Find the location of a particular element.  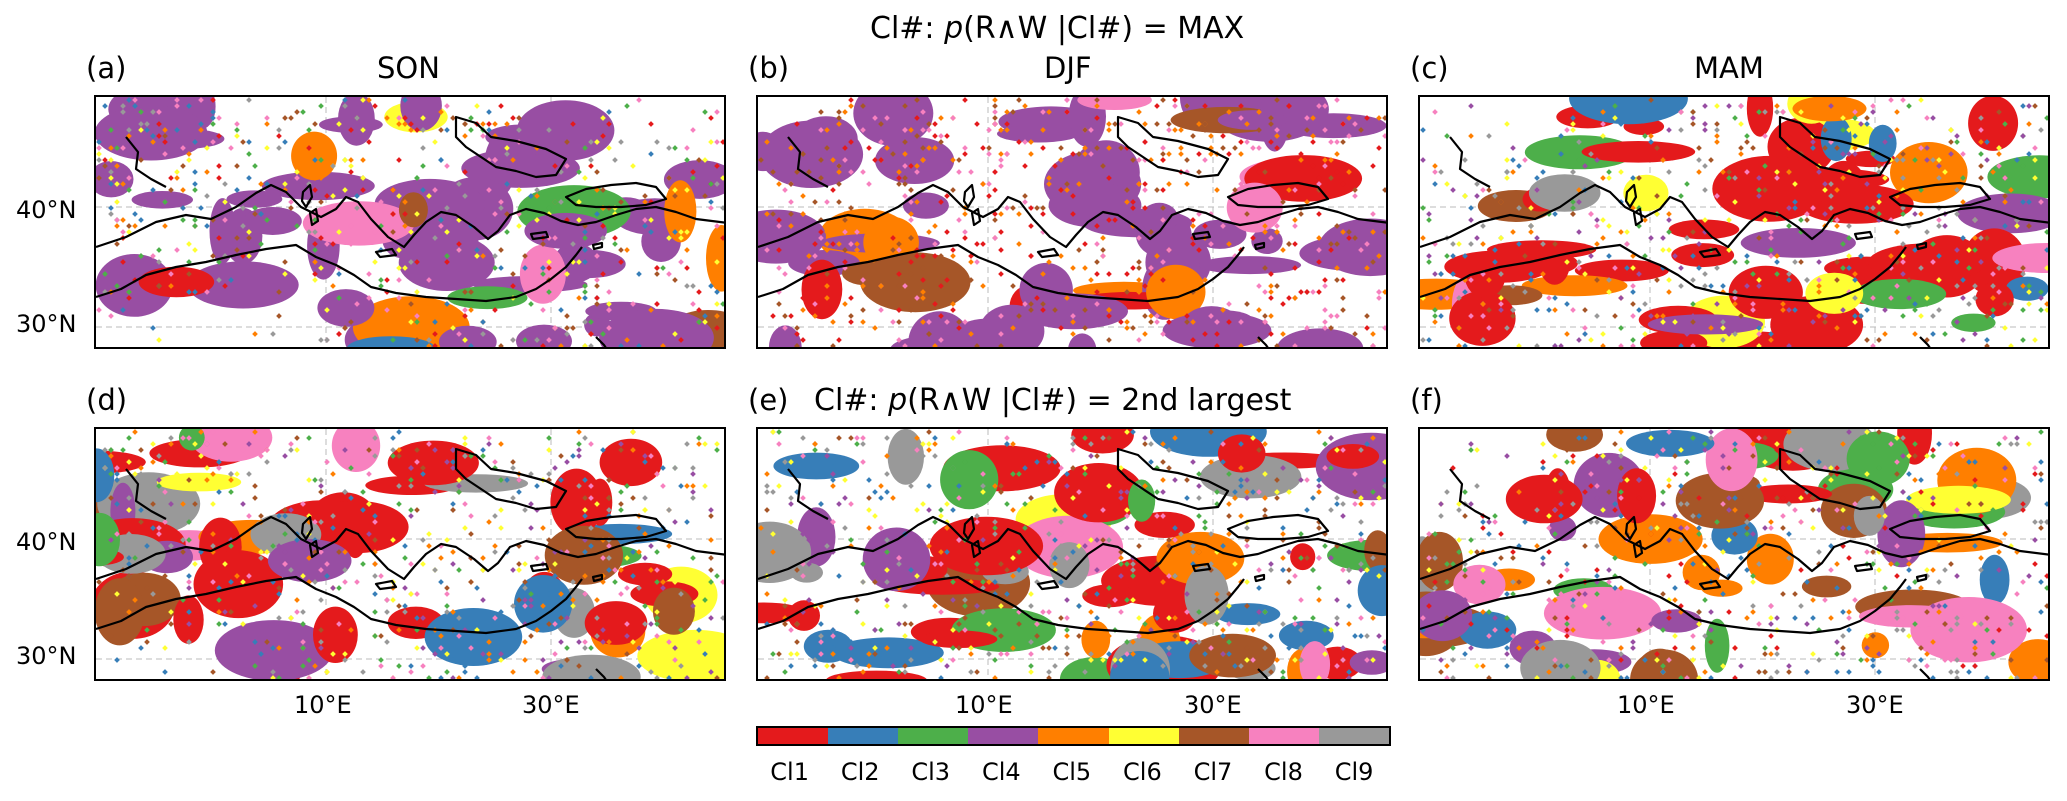

lat-tick-30N-top: 30°N is located at coordinates (46, 324).